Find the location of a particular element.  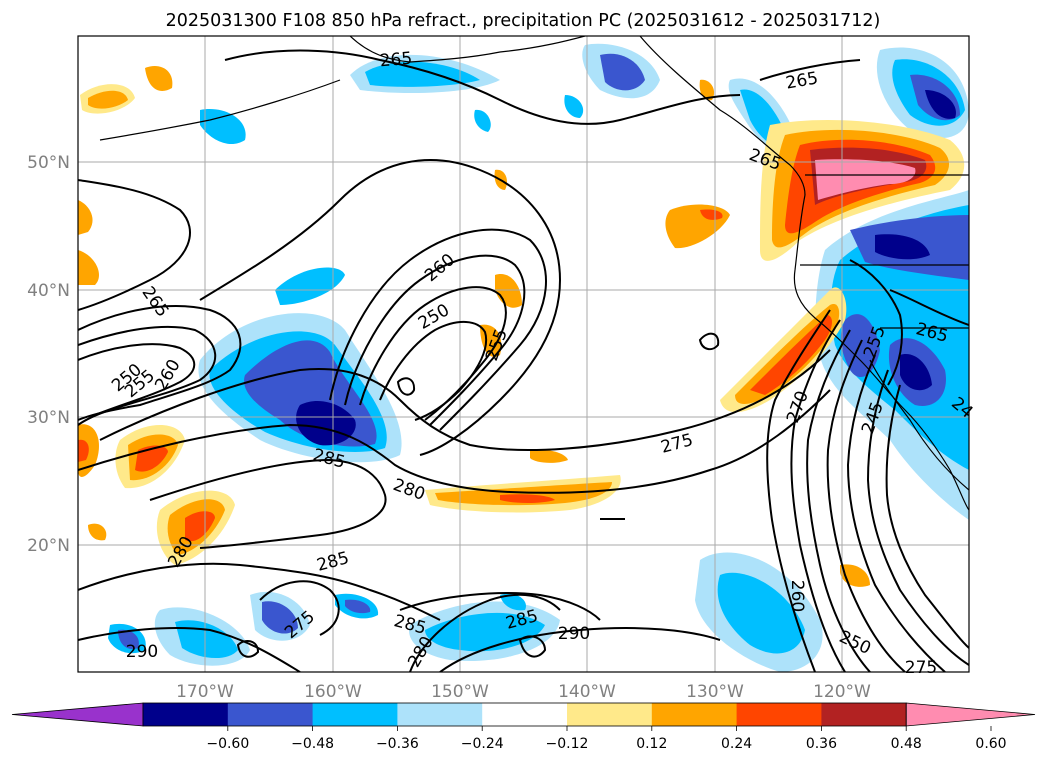

contour-265-north is located at coordinates (482, 87).